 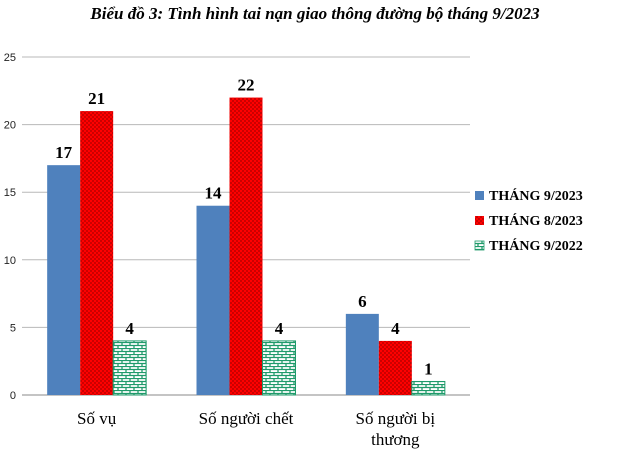 I want to click on data-label: 6, so click(x=362, y=301).